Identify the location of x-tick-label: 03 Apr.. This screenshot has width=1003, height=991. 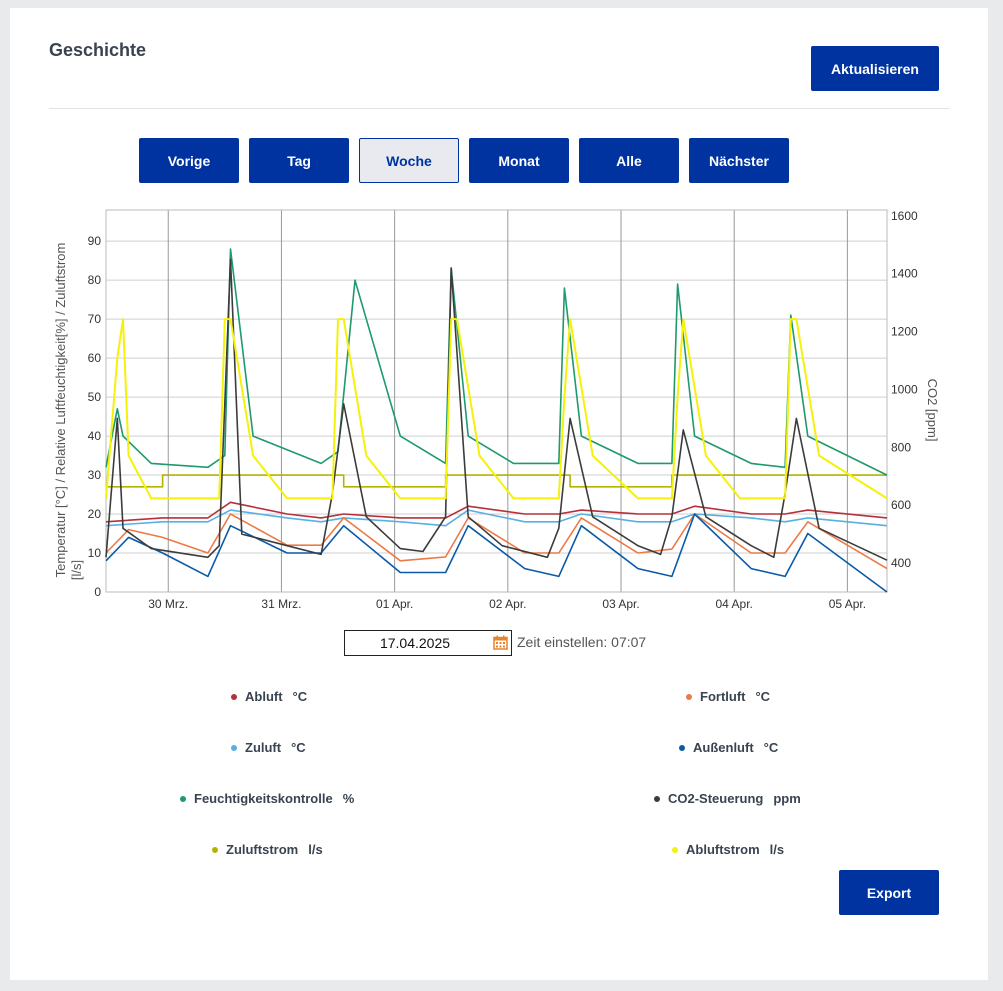
(620, 604).